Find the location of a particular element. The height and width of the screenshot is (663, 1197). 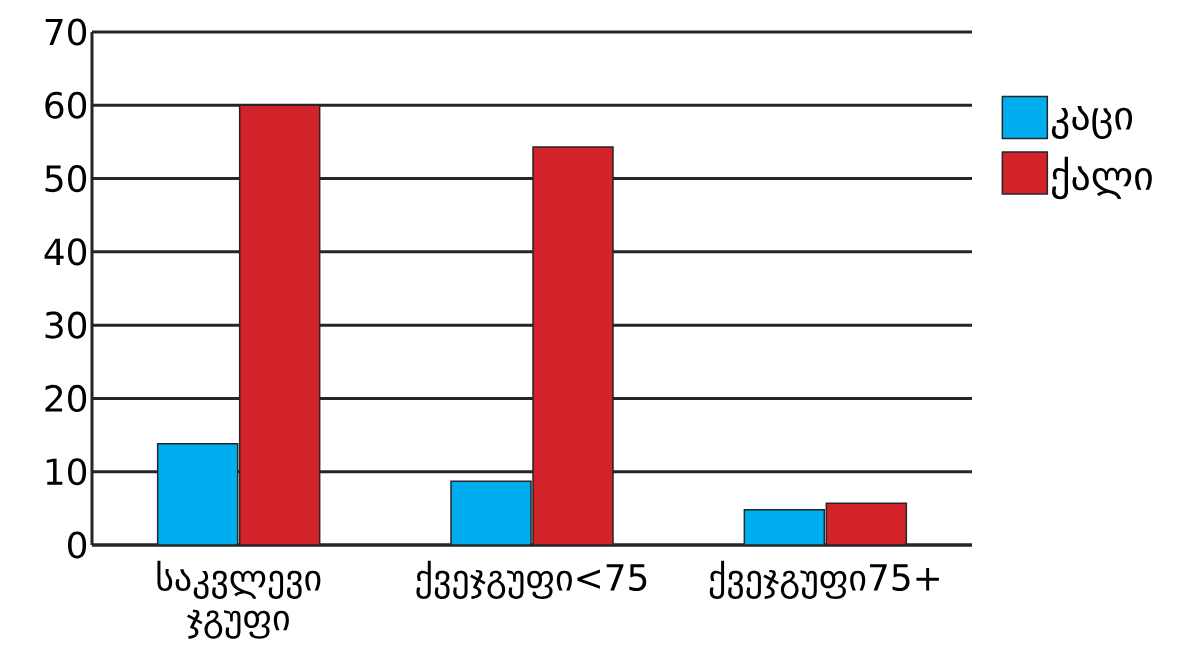

x-tick-label: საკვლევი ჯგუფი is located at coordinates (239, 599).